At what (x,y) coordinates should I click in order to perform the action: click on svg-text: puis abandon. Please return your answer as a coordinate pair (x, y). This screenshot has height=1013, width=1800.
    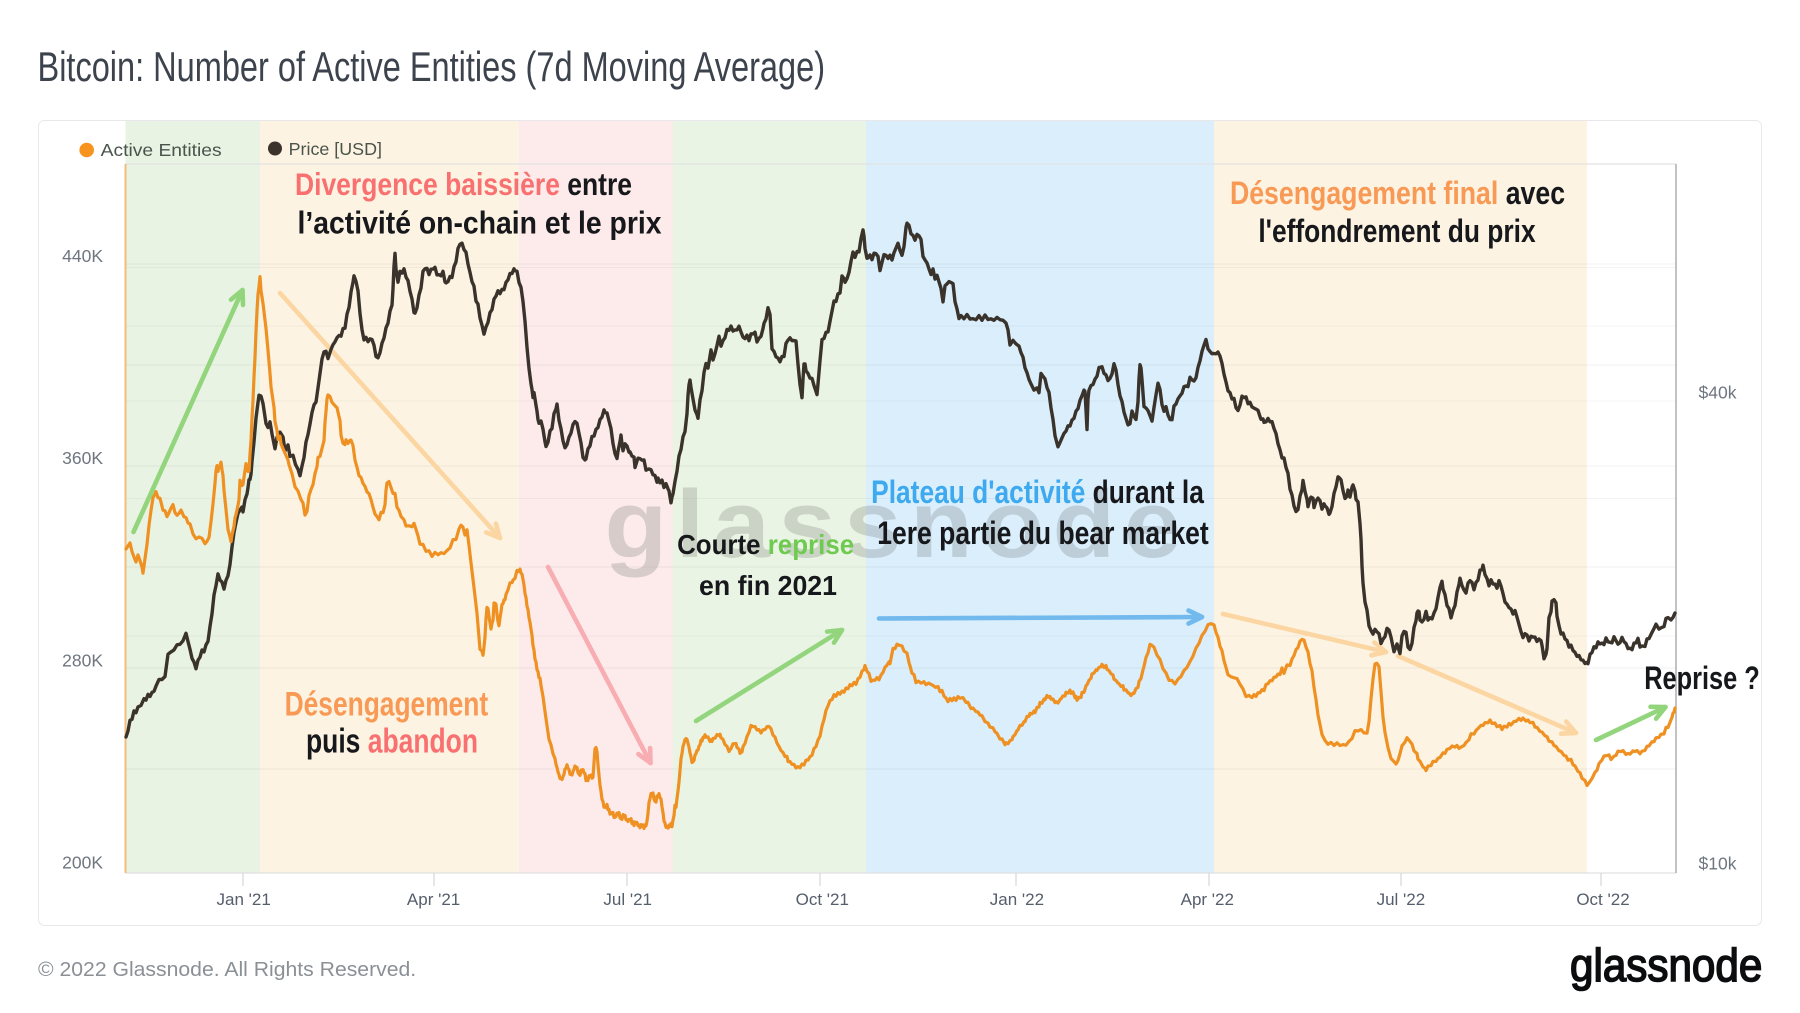
    Looking at the image, I should click on (392, 740).